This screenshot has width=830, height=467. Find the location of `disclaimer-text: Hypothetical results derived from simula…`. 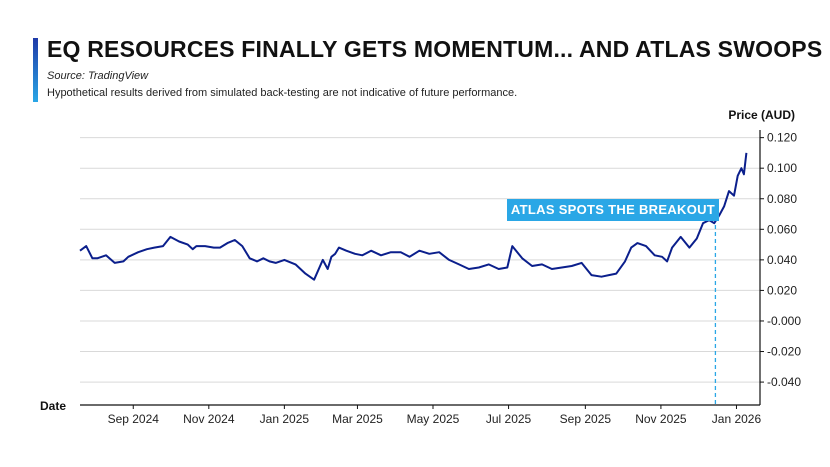

disclaimer-text: Hypothetical results derived from simula… is located at coordinates (282, 93).